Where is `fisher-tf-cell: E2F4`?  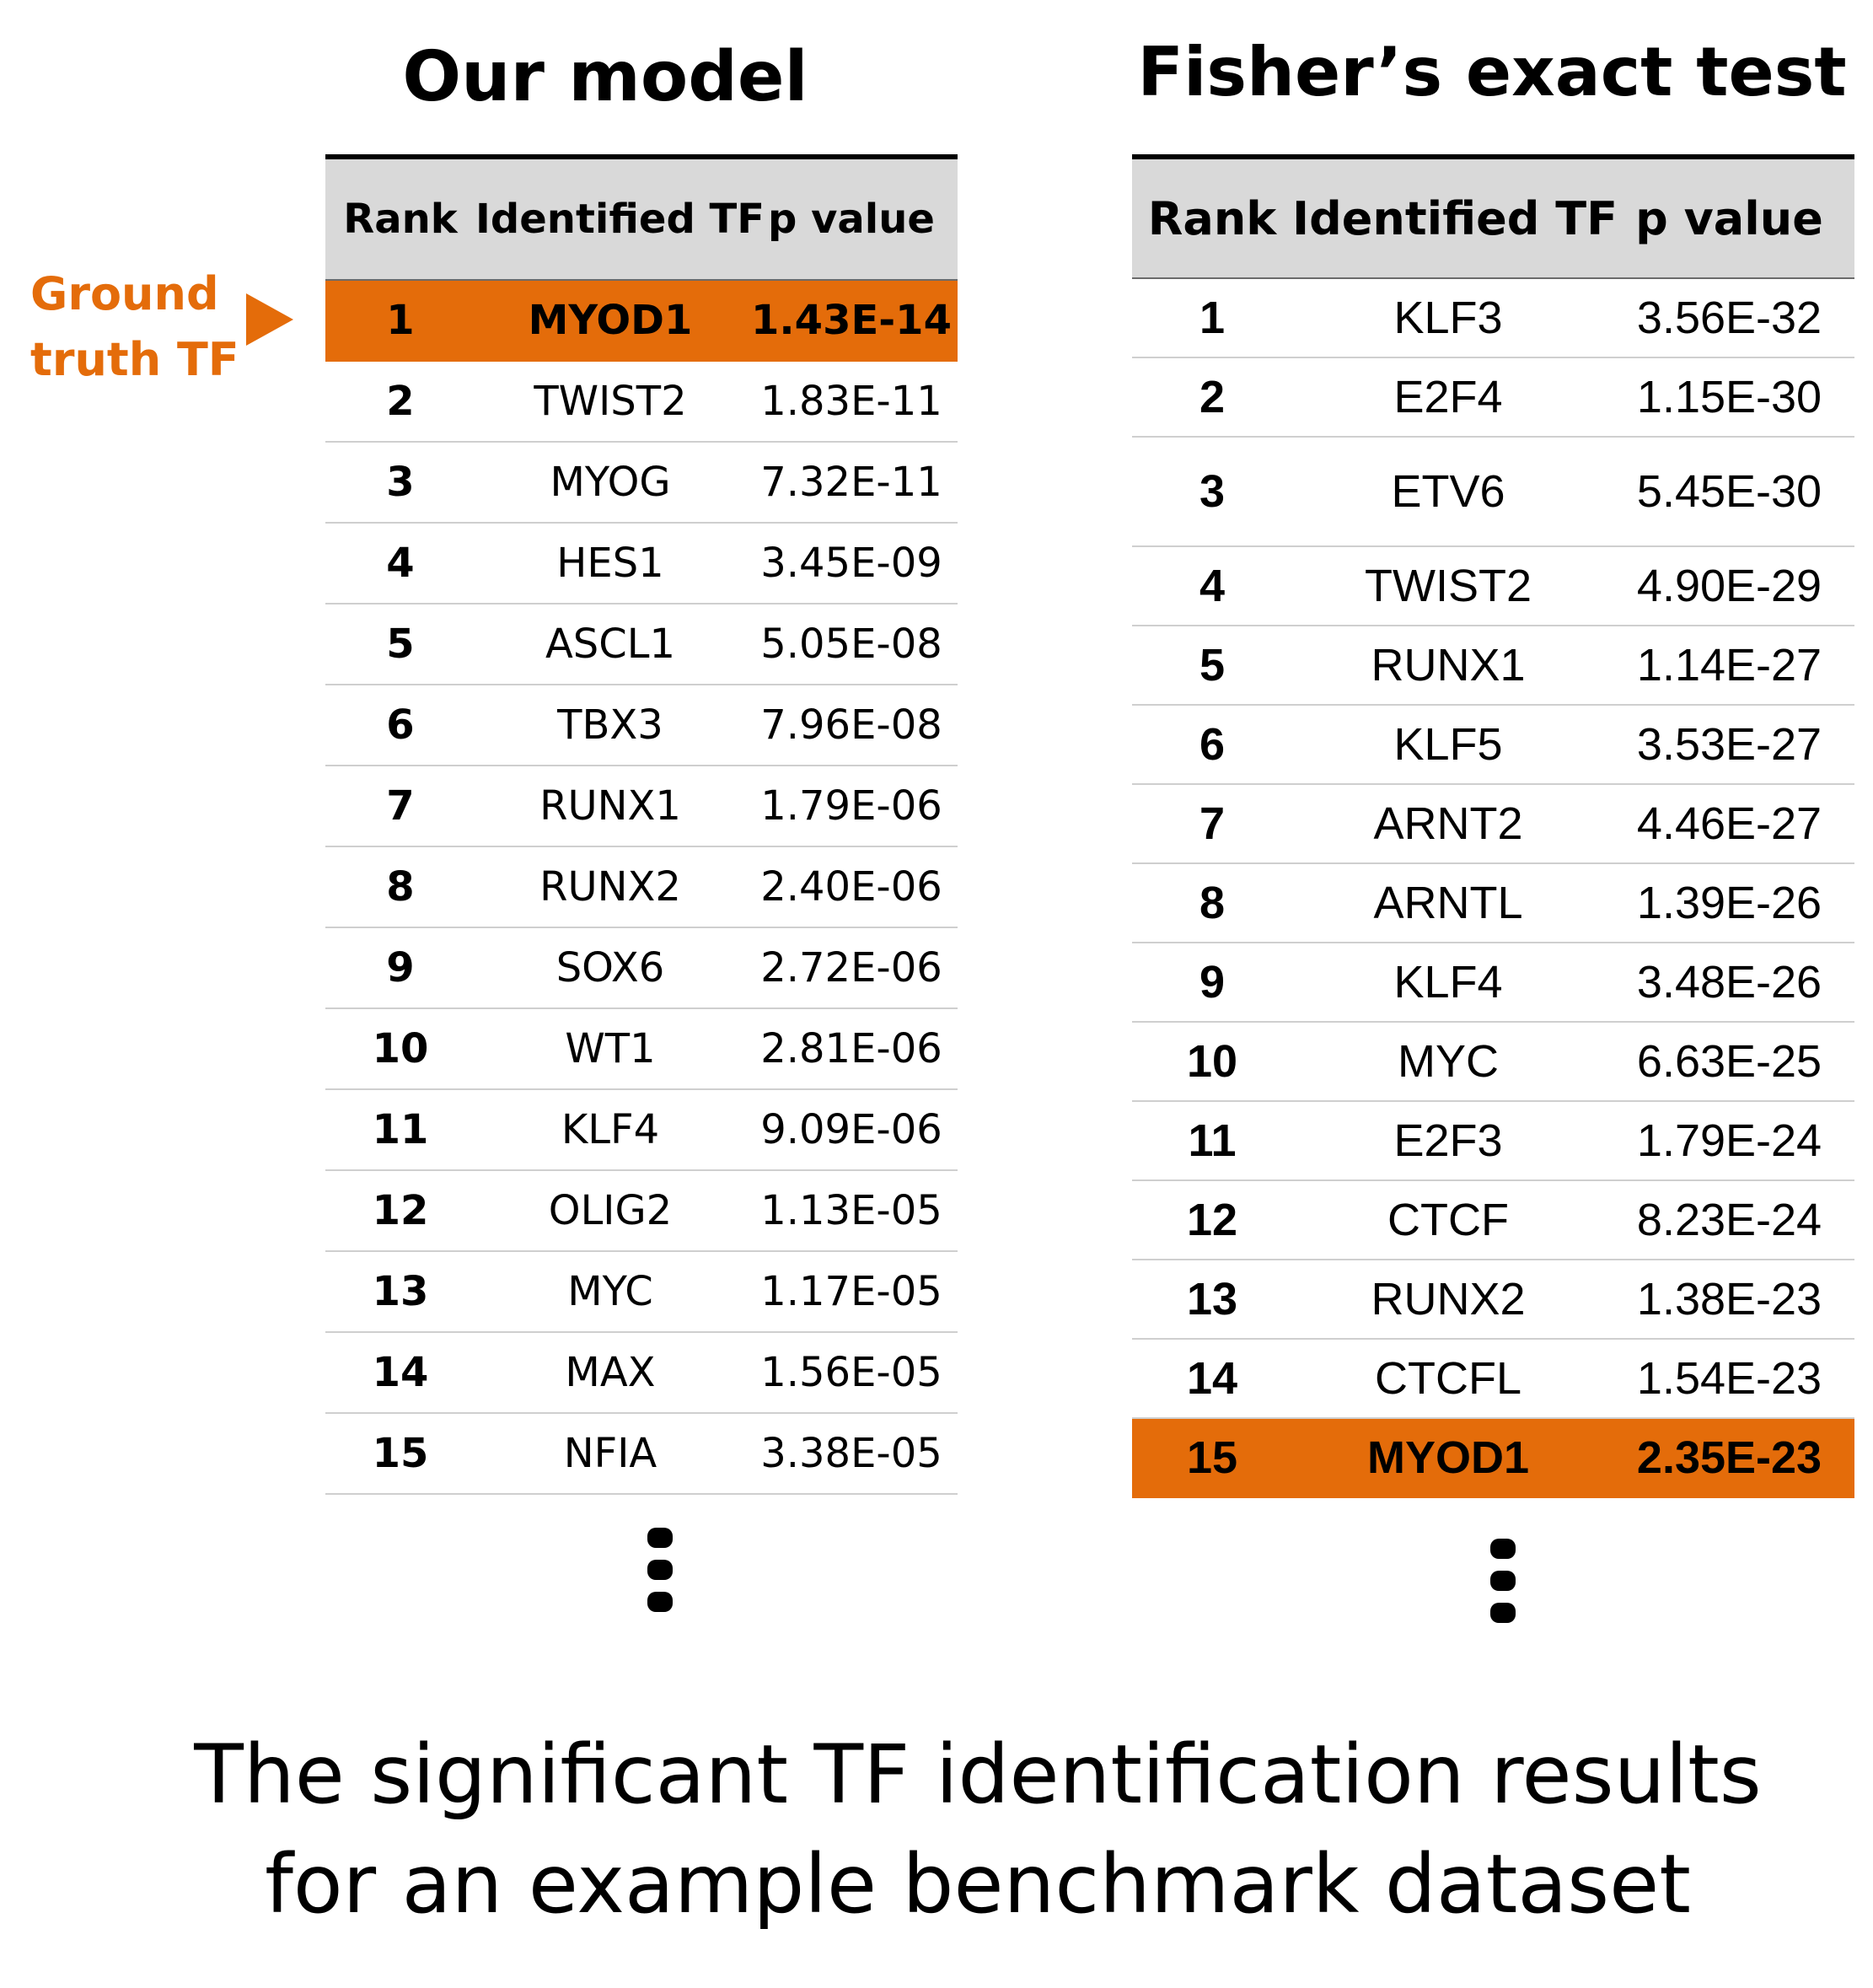
fisher-tf-cell: E2F4 is located at coordinates (1448, 397).